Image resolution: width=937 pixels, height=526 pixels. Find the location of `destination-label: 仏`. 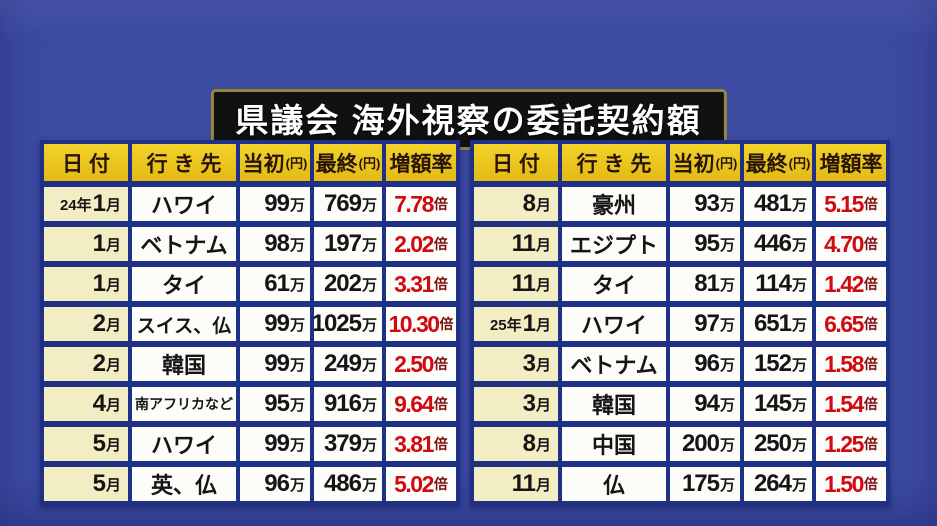

destination-label: 仏 is located at coordinates (613, 485).